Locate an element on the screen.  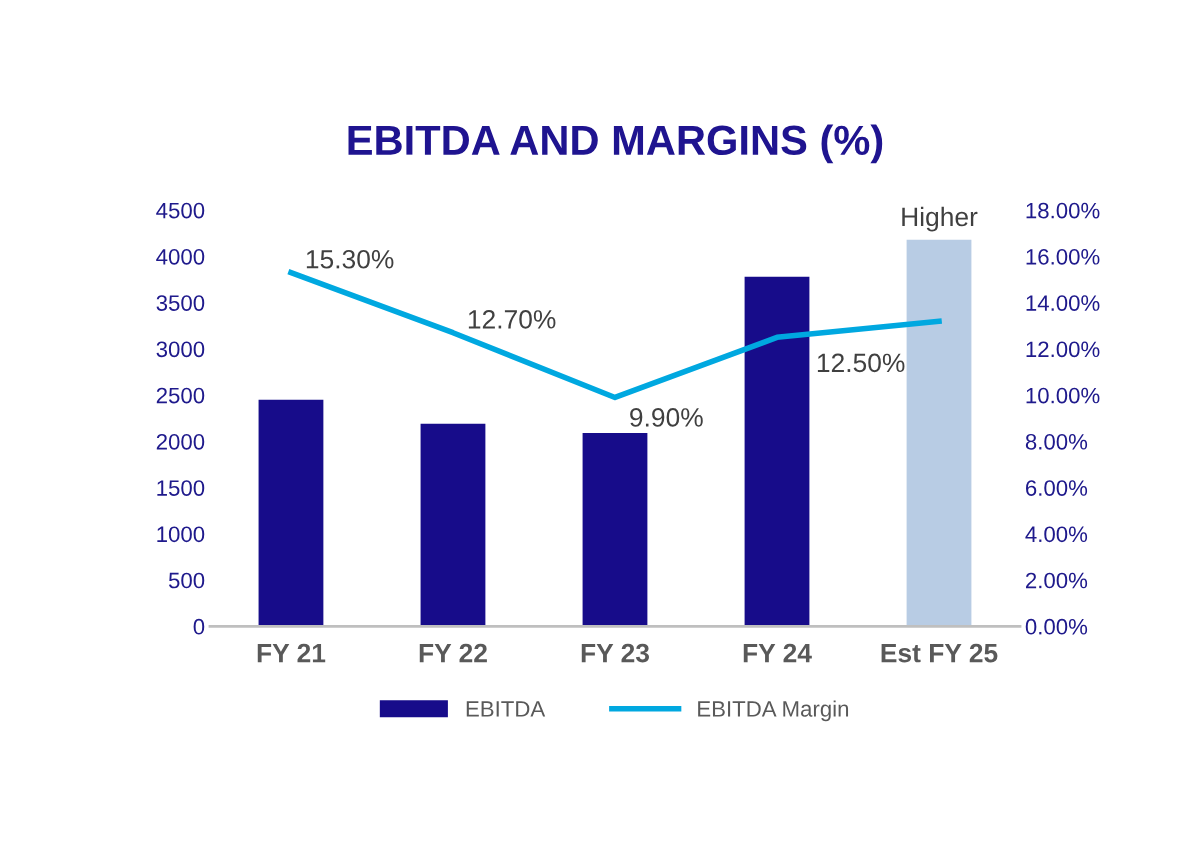
y2-tick-label: 18.00% is located at coordinates (1063, 210).